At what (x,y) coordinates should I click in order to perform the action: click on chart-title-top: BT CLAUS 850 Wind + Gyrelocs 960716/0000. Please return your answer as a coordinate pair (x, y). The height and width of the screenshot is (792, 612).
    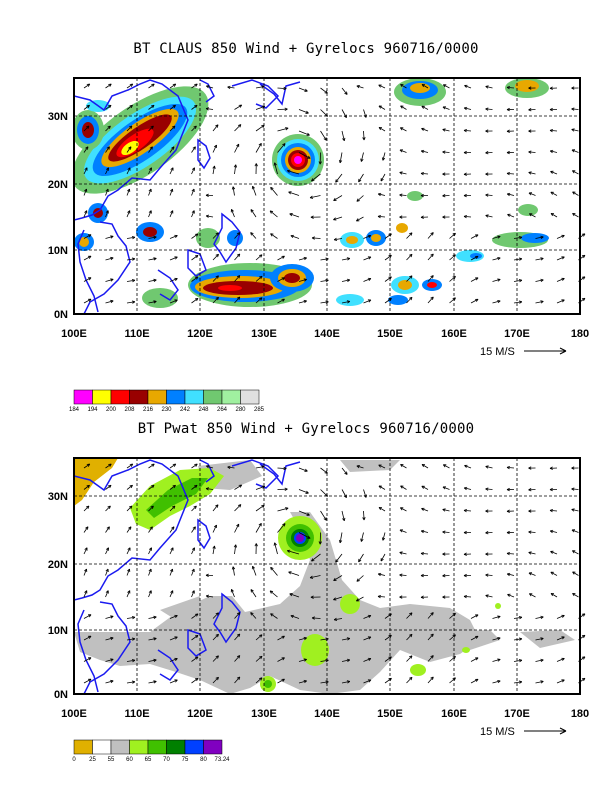
    Looking at the image, I should click on (306, 49).